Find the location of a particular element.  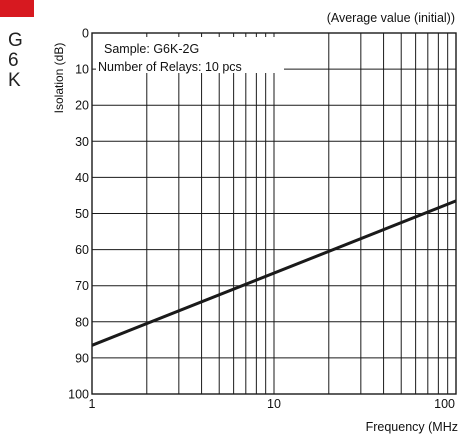

y-tick-label: 50 is located at coordinates (82, 214).